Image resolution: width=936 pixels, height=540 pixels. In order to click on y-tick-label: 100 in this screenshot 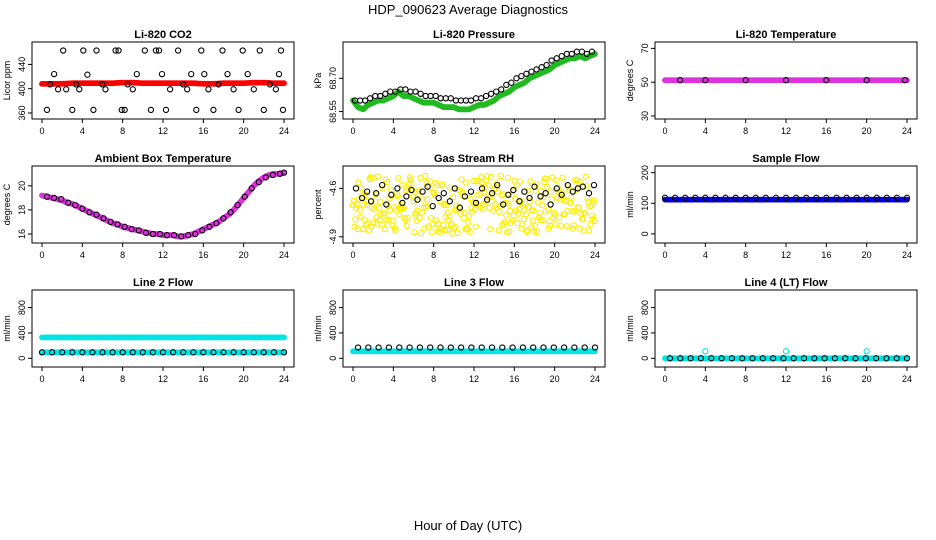, I will do `click(645, 203)`.